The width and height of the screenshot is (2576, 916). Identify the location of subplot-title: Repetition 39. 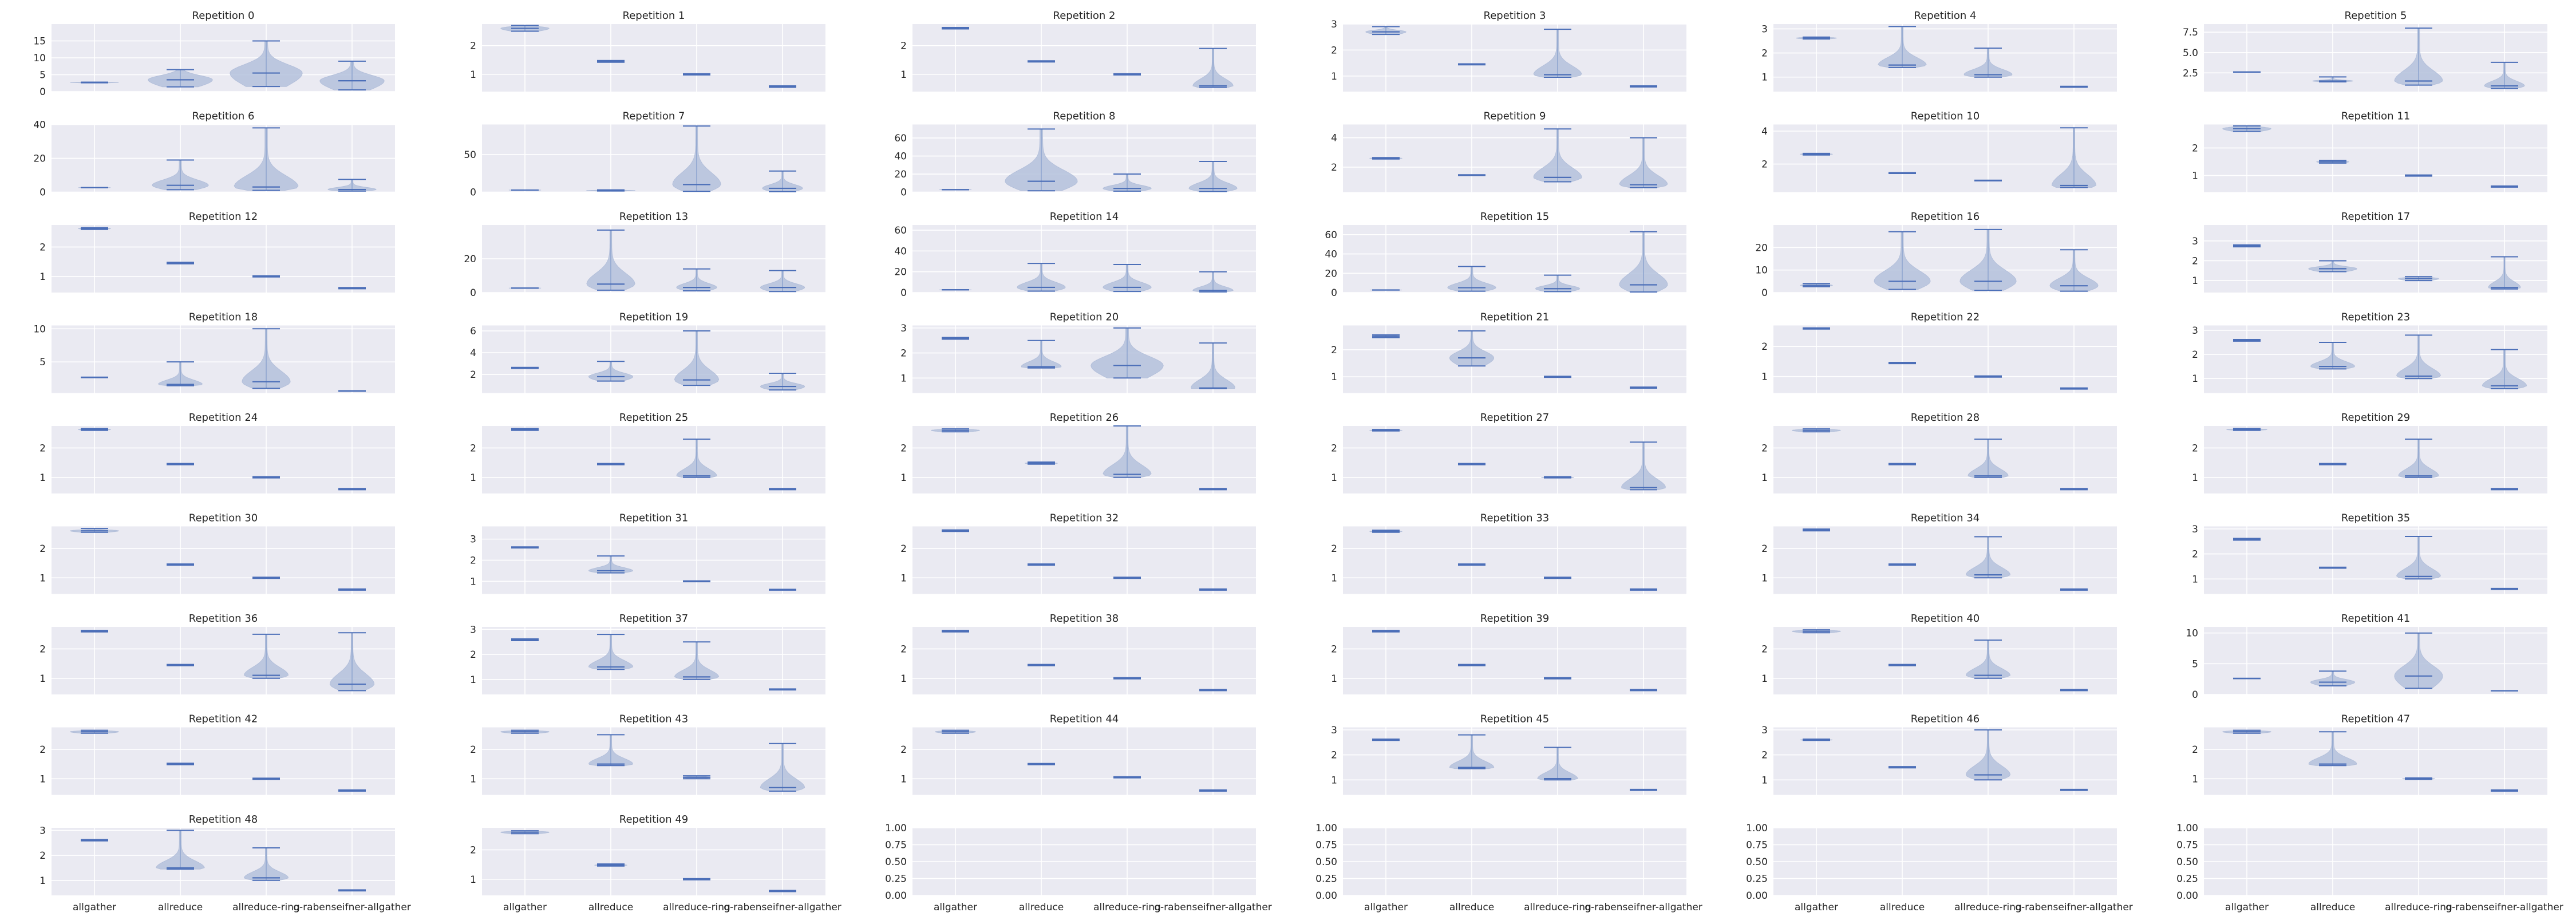
(1514, 619).